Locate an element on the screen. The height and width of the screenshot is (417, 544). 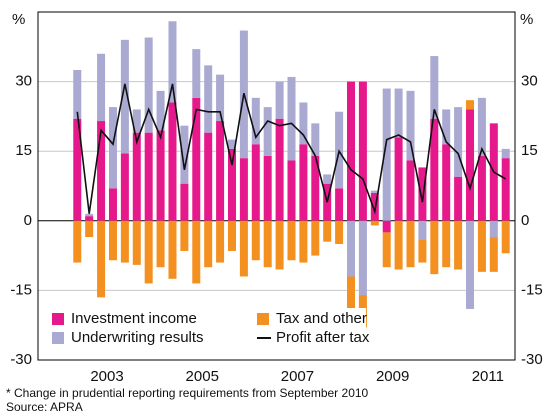
x-tick-label: 2005 is located at coordinates (202, 376).